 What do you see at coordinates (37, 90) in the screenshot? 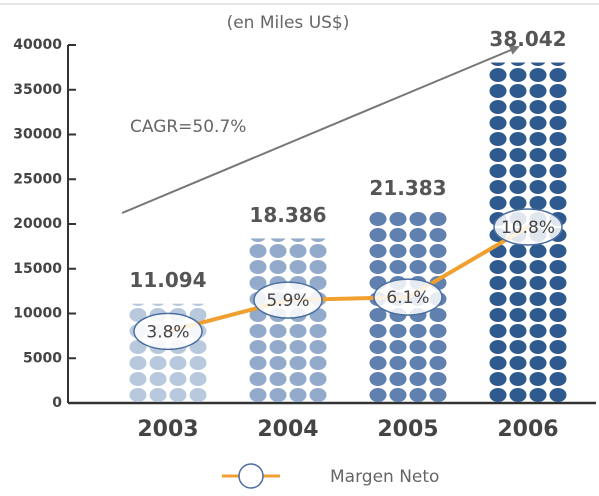
I see `y-tick-label: 35000` at bounding box center [37, 90].